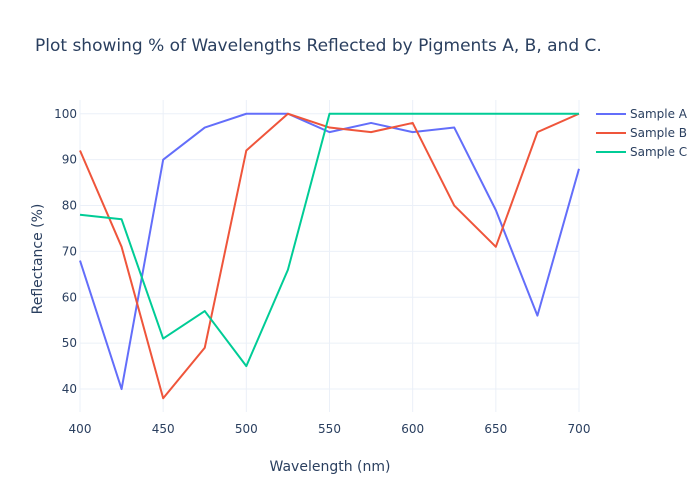  I want to click on x-axis-ticks: 400 450 500 550 600 650 700, so click(330, 429).